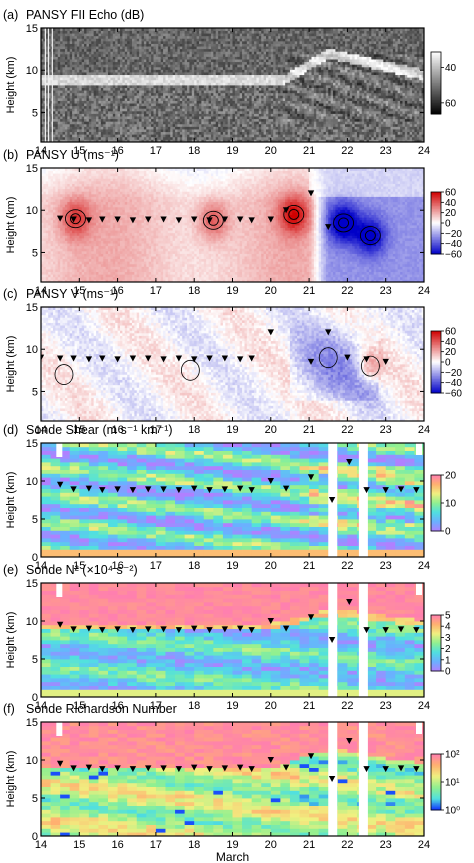  Describe the element at coordinates (448, 638) in the screenshot. I see `colorbar-tick-label: 3` at that location.